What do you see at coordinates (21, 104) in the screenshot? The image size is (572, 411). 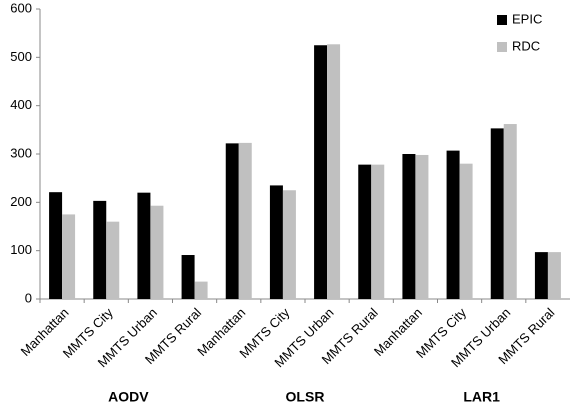 I see `y-tick-label: 400` at bounding box center [21, 104].